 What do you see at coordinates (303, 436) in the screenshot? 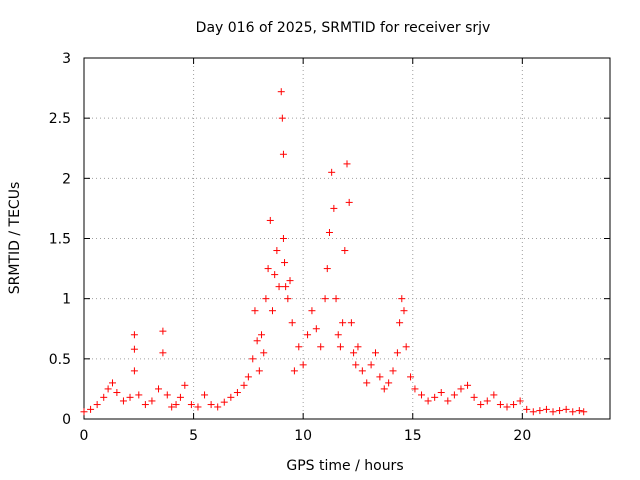
I see `x-tick-label: 10` at bounding box center [303, 436].